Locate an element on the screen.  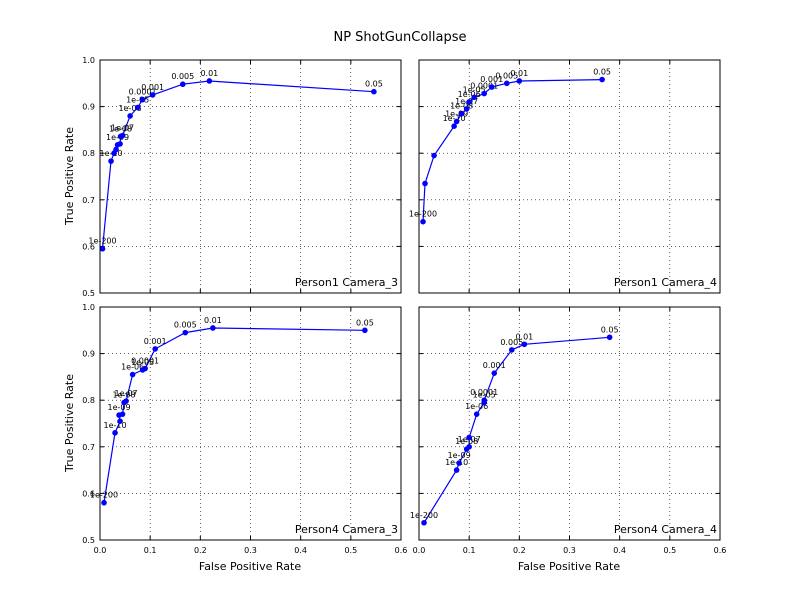
panel-1-title: Person1 Camera_3 is located at coordinates (346, 282).